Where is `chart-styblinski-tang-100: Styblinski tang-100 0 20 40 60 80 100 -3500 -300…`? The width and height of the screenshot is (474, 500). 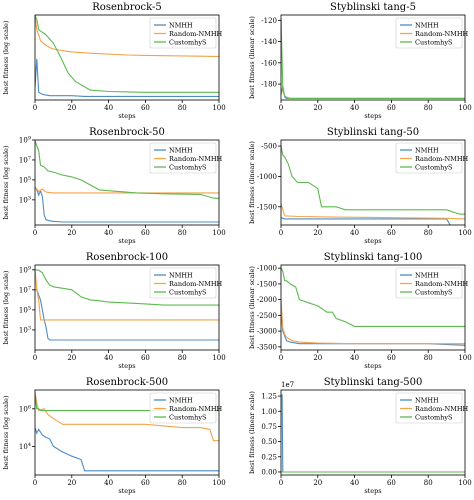
chart-styblinski-tang-100: Styblinski tang-100 0 20 40 60 80 100 -3500 -300… is located at coordinates (360, 311).